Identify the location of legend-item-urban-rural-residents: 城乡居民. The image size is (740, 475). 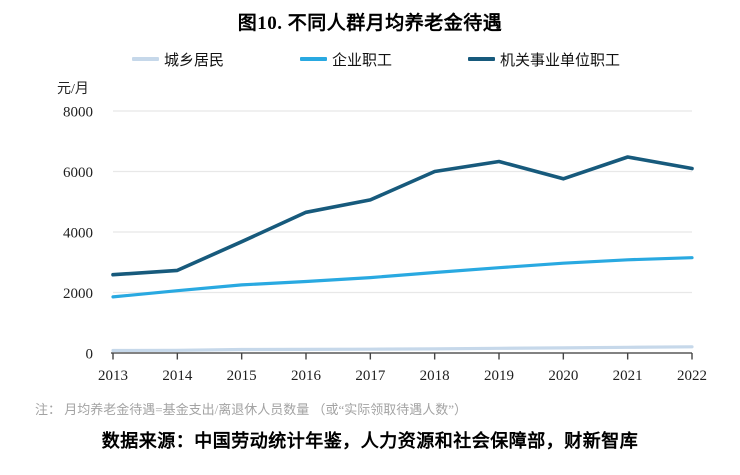
(178, 59).